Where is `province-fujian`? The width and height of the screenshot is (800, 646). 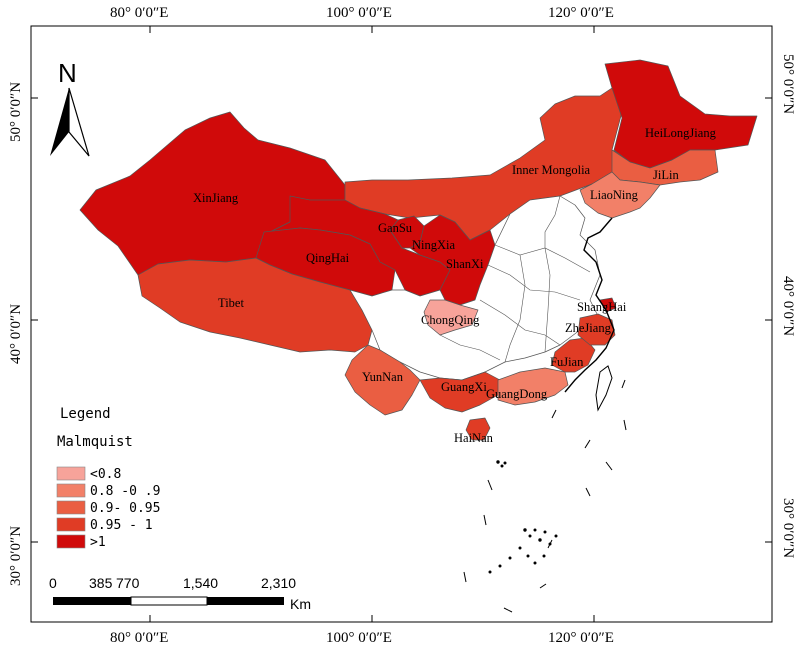 province-fujian is located at coordinates (573, 355).